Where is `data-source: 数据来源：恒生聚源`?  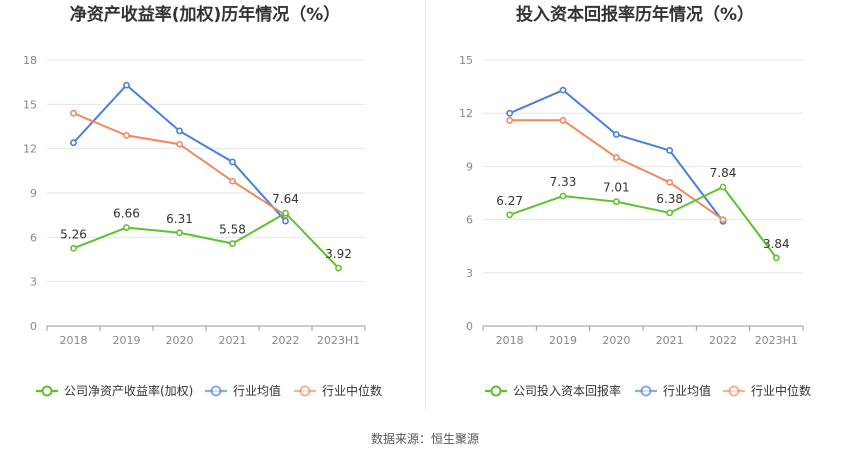 data-source: 数据来源：恒生聚源 is located at coordinates (424, 439).